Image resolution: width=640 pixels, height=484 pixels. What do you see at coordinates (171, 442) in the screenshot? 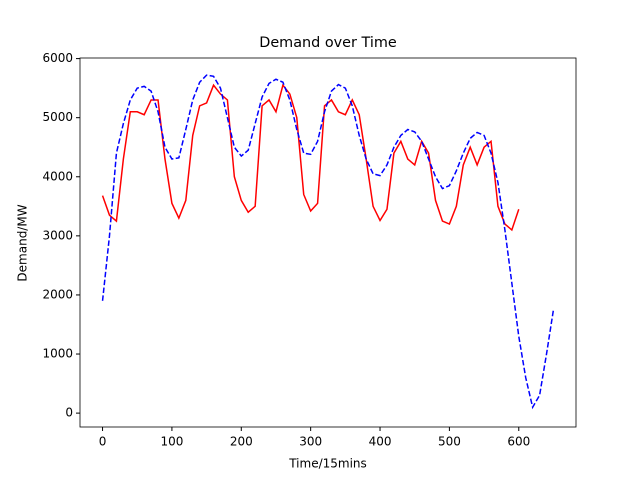
I see `x-tick-label: 100` at bounding box center [171, 442].